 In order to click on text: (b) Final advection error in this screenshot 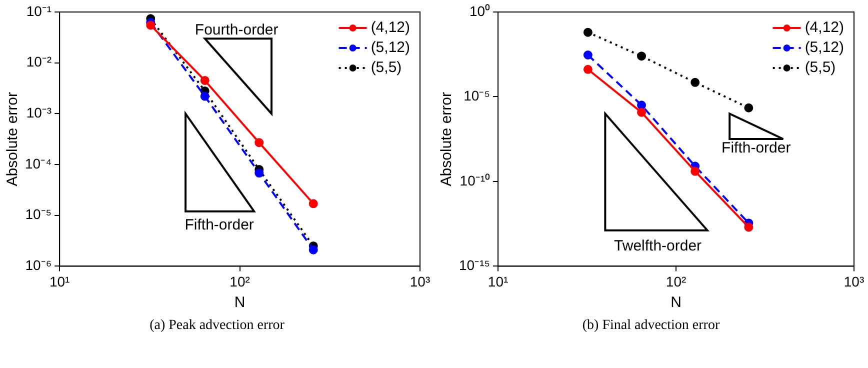, I will do `click(651, 326)`.